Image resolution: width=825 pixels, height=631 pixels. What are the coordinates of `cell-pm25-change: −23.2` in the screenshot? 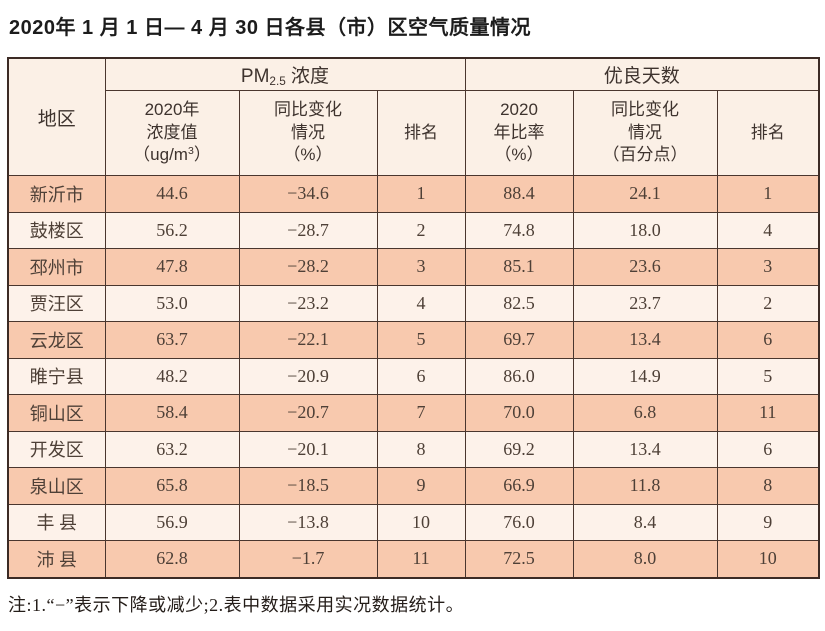 It's located at (308, 303).